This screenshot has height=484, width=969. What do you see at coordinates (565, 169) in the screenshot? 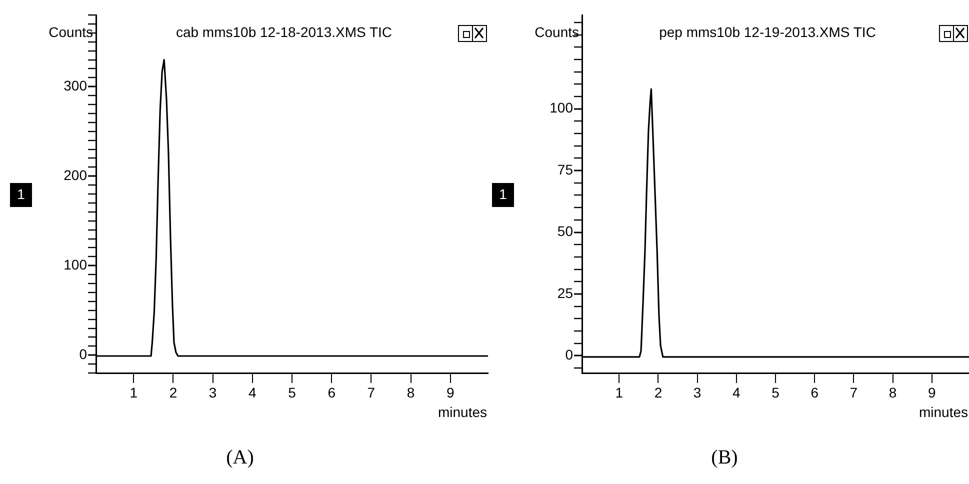
I see `y-tick-label: 75` at bounding box center [565, 169].